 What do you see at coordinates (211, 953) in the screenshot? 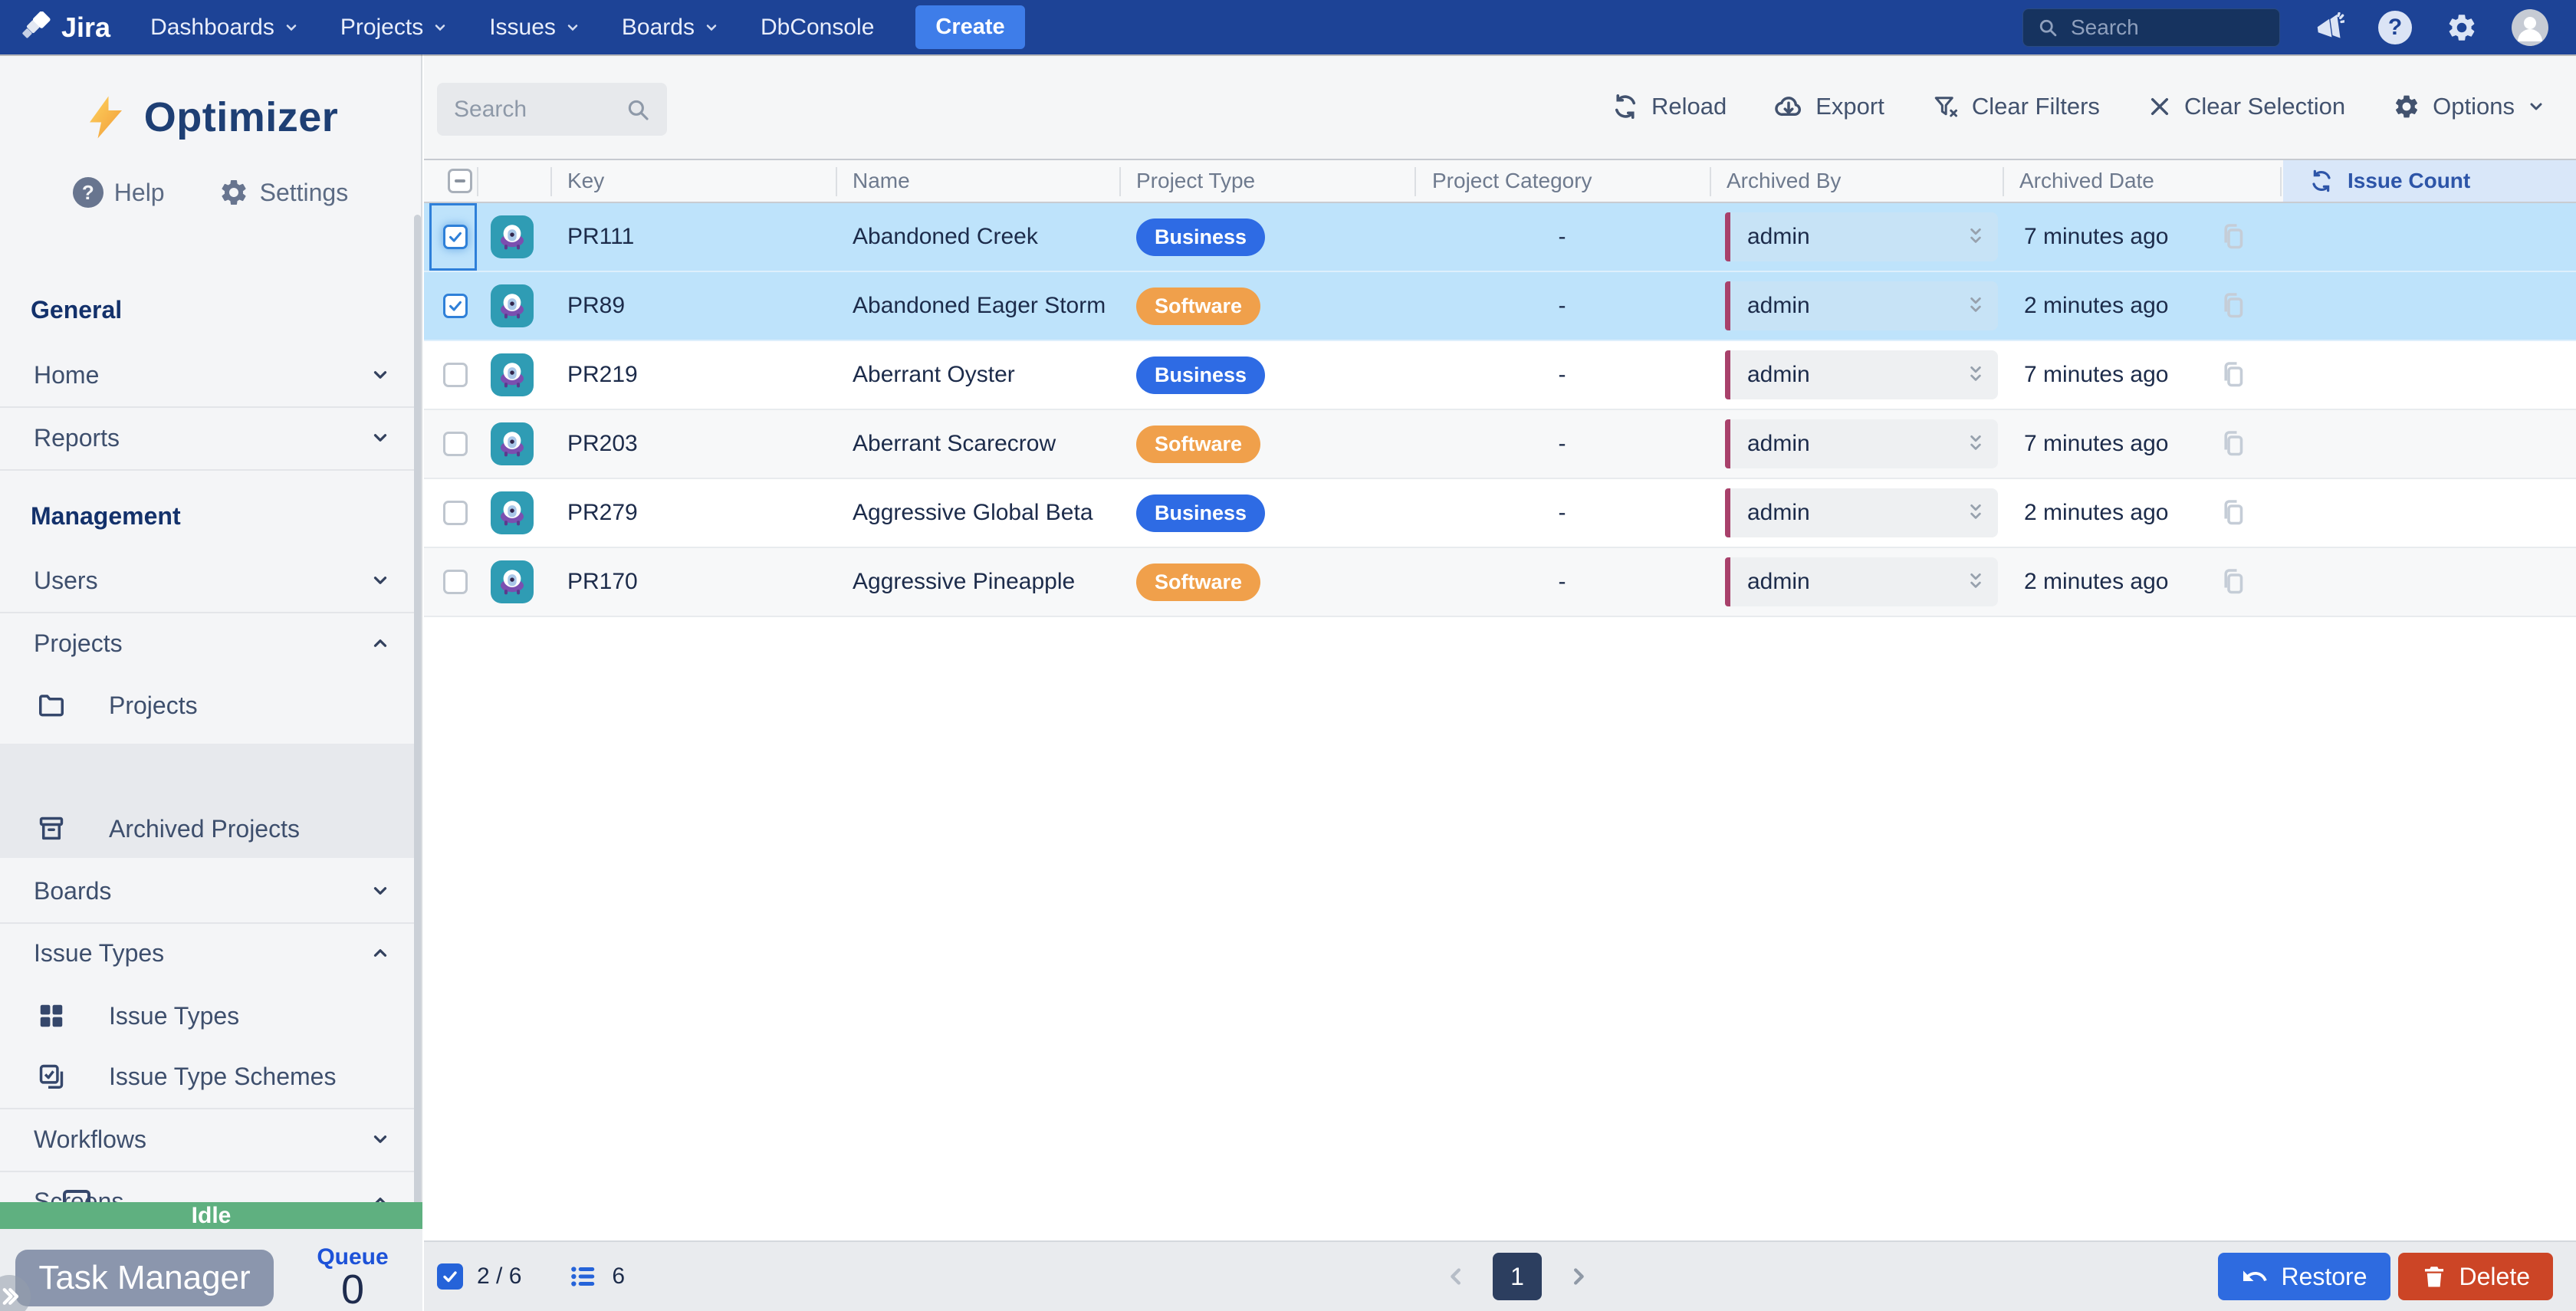
I see `sidebar-item-issue-types-group: Issue Types` at bounding box center [211, 953].